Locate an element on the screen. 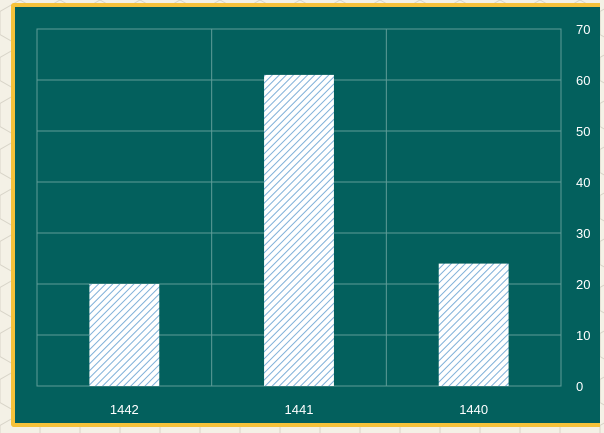 The width and height of the screenshot is (604, 433). y-tick-label: 70 is located at coordinates (583, 29).